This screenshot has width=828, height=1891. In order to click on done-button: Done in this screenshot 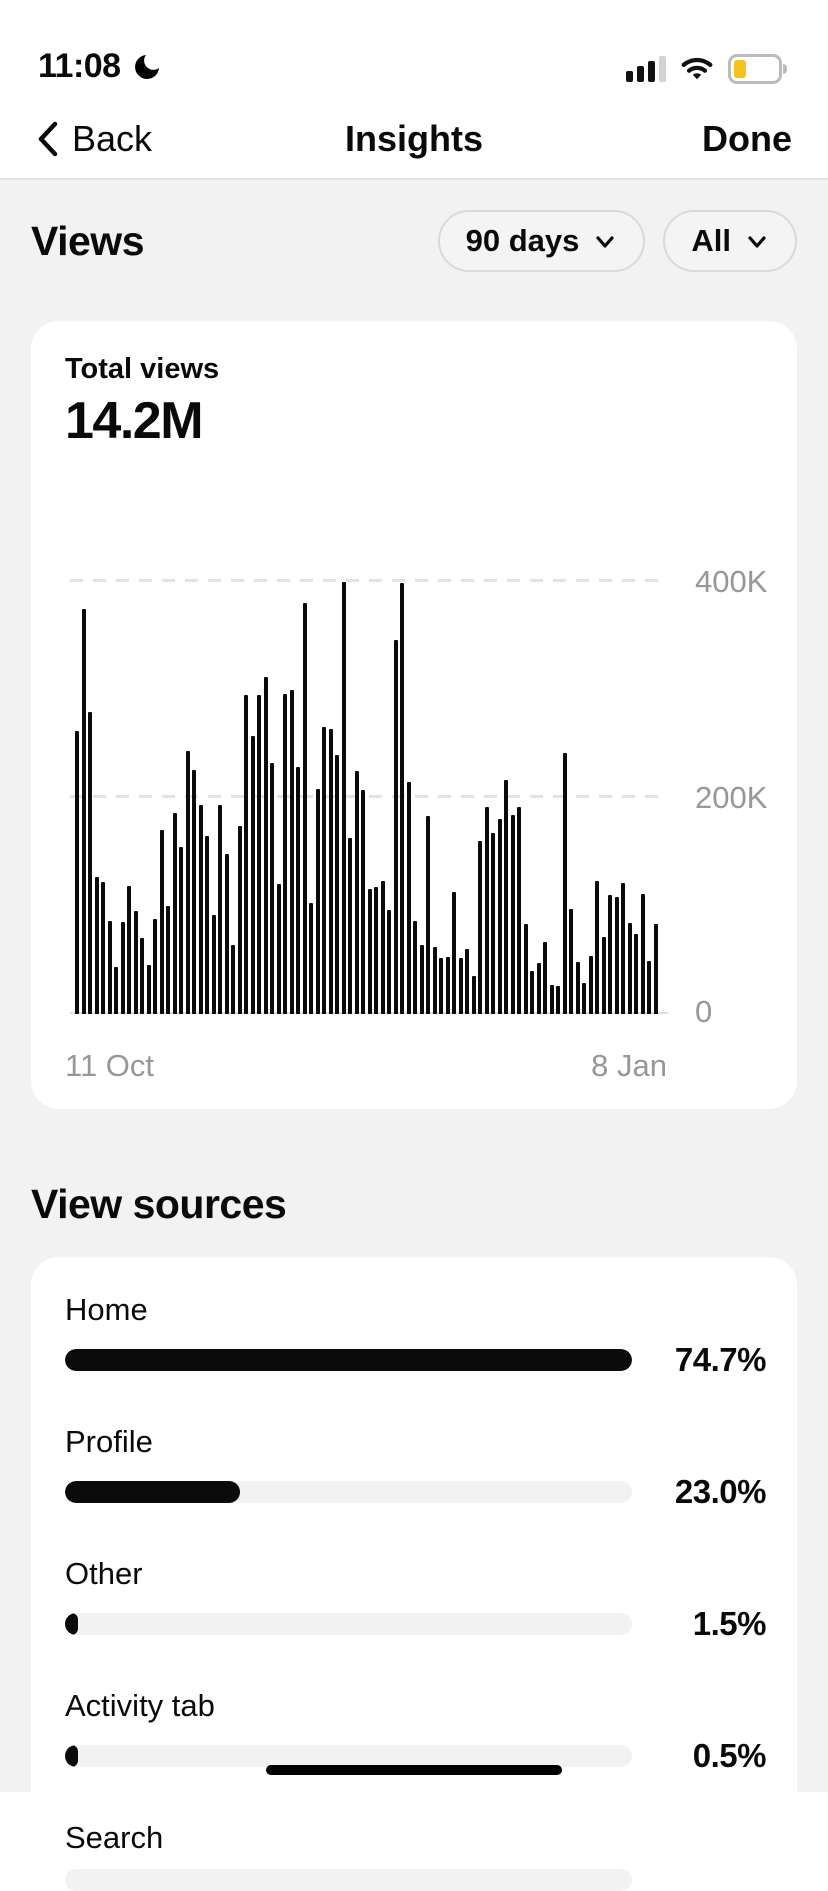, I will do `click(747, 138)`.